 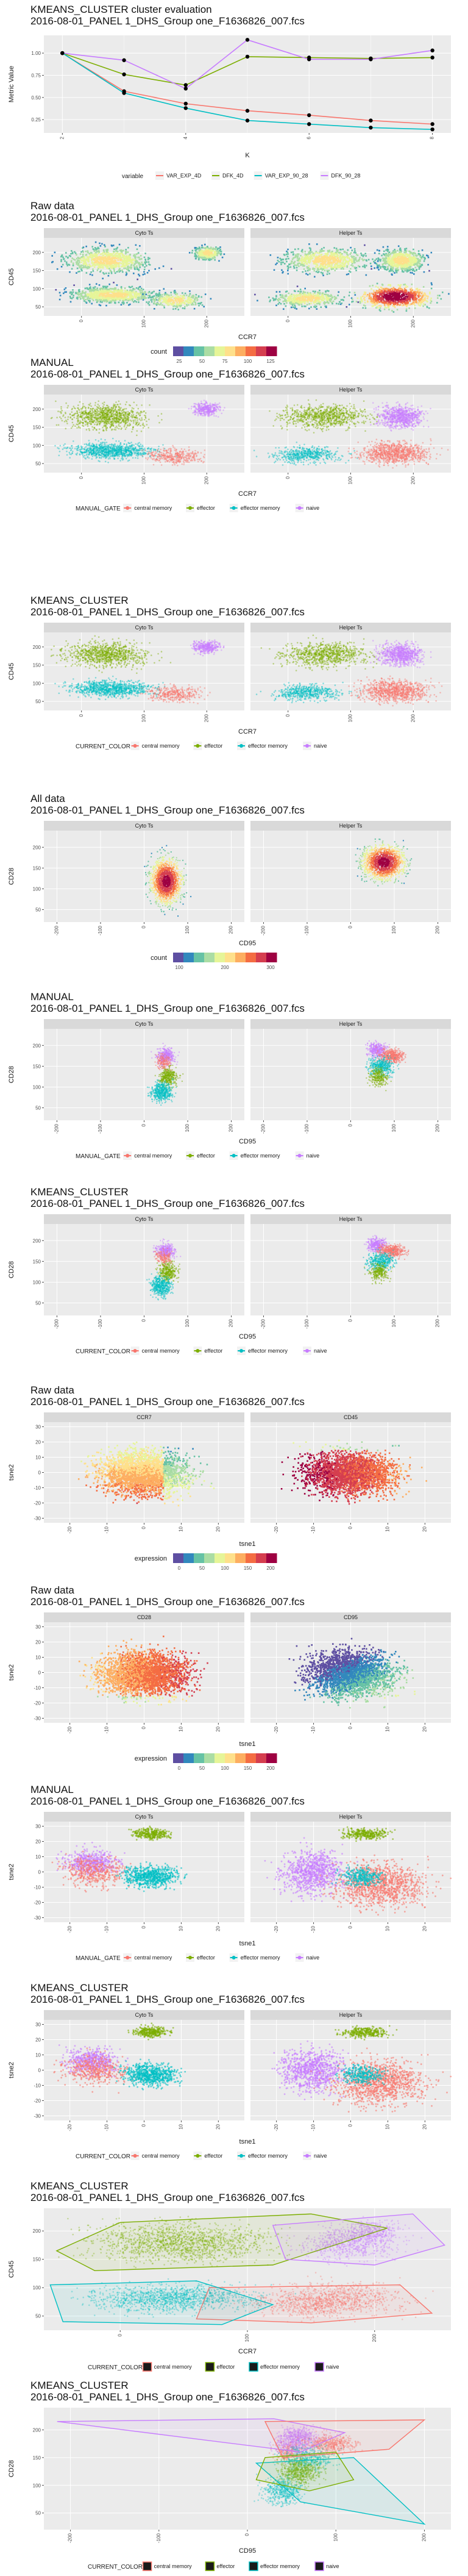 What do you see at coordinates (81, 320) in the screenshot?
I see `x-tick-label: 0` at bounding box center [81, 320].